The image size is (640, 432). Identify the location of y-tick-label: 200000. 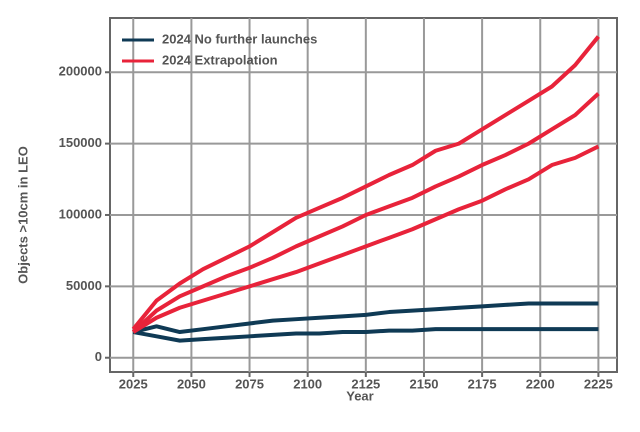
(80, 71).